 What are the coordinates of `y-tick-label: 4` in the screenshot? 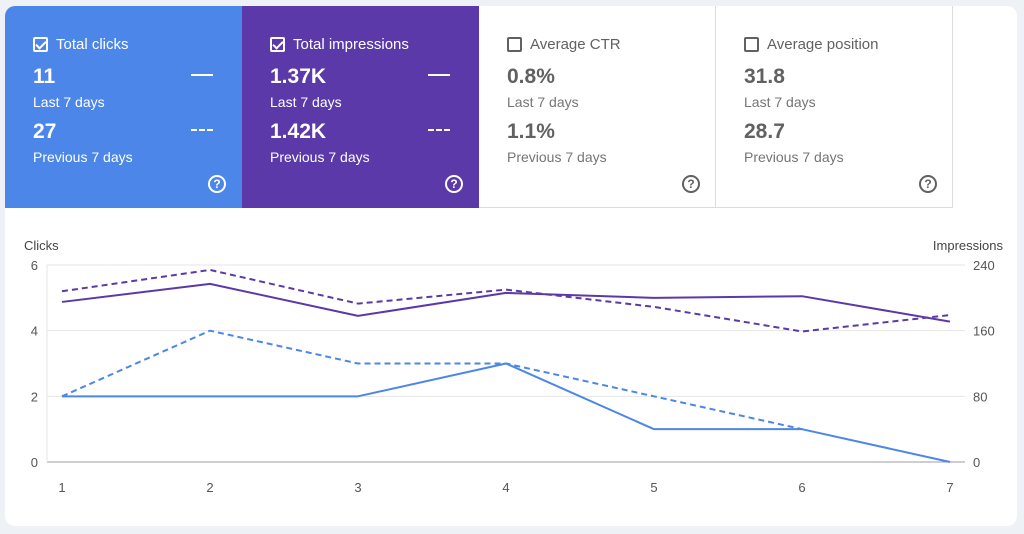 It's located at (34, 331).